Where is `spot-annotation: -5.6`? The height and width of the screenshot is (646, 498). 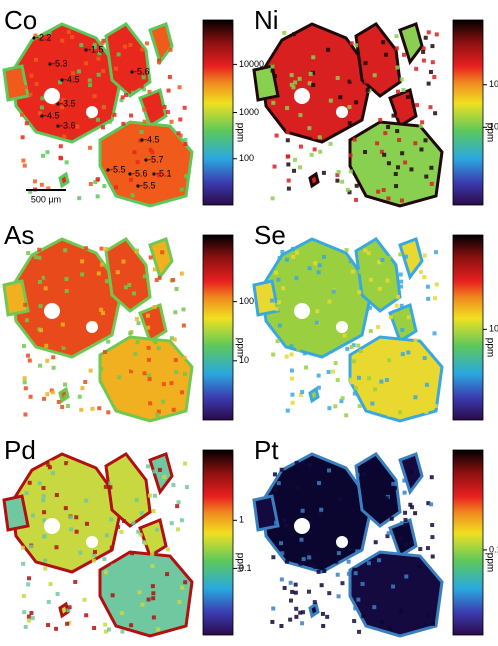 spot-annotation: -5.6 is located at coordinates (140, 173).